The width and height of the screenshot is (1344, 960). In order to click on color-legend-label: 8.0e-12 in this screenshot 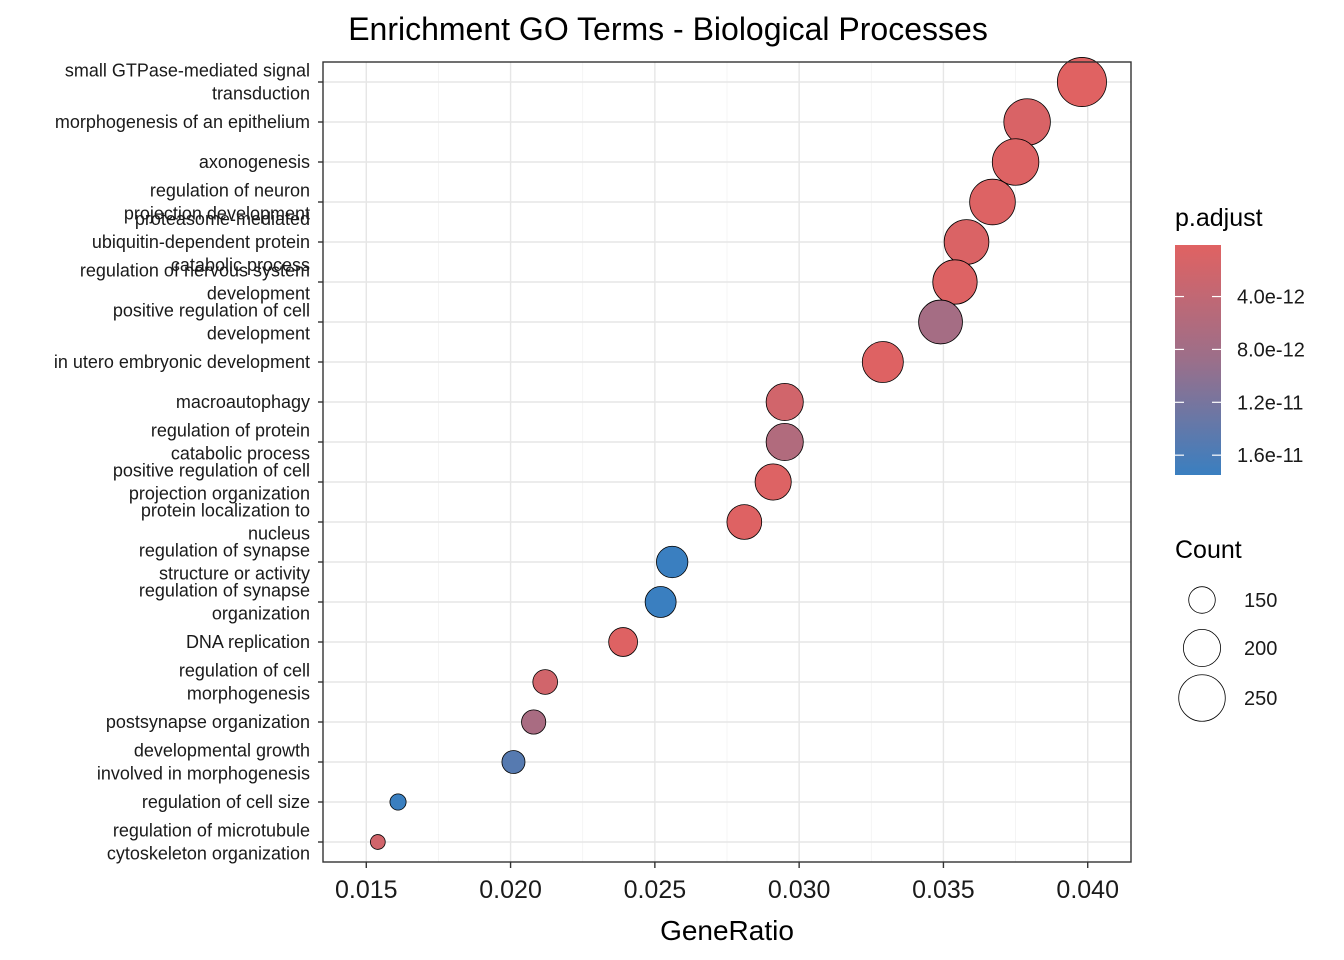, I will do `click(1271, 350)`.